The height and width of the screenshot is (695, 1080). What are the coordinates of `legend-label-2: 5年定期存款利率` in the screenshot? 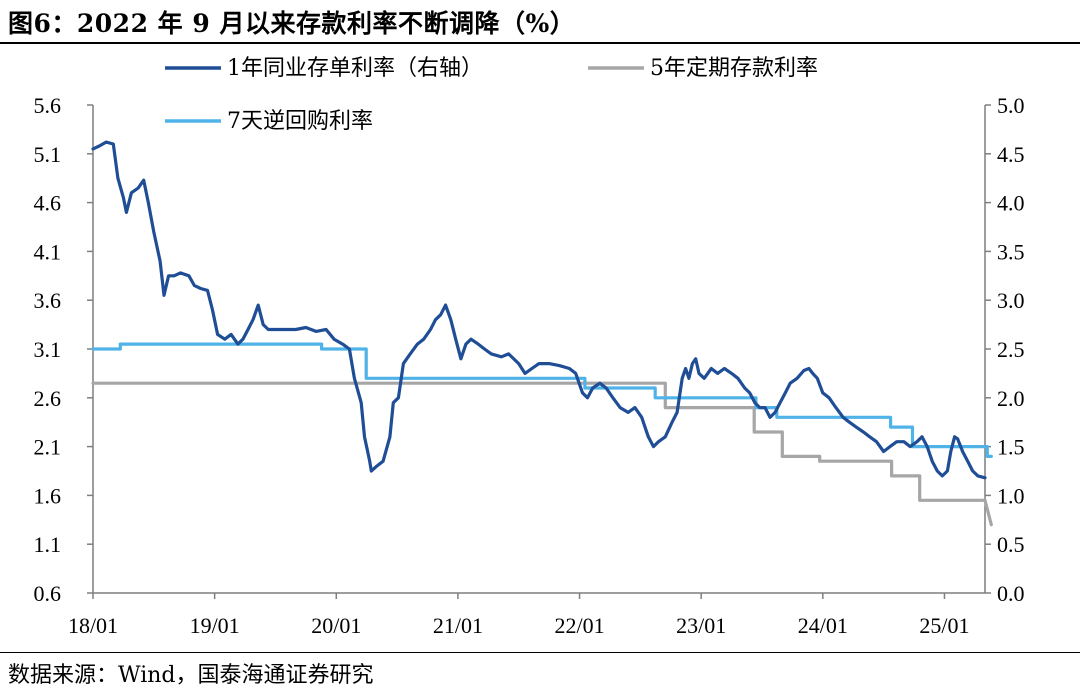 It's located at (734, 68).